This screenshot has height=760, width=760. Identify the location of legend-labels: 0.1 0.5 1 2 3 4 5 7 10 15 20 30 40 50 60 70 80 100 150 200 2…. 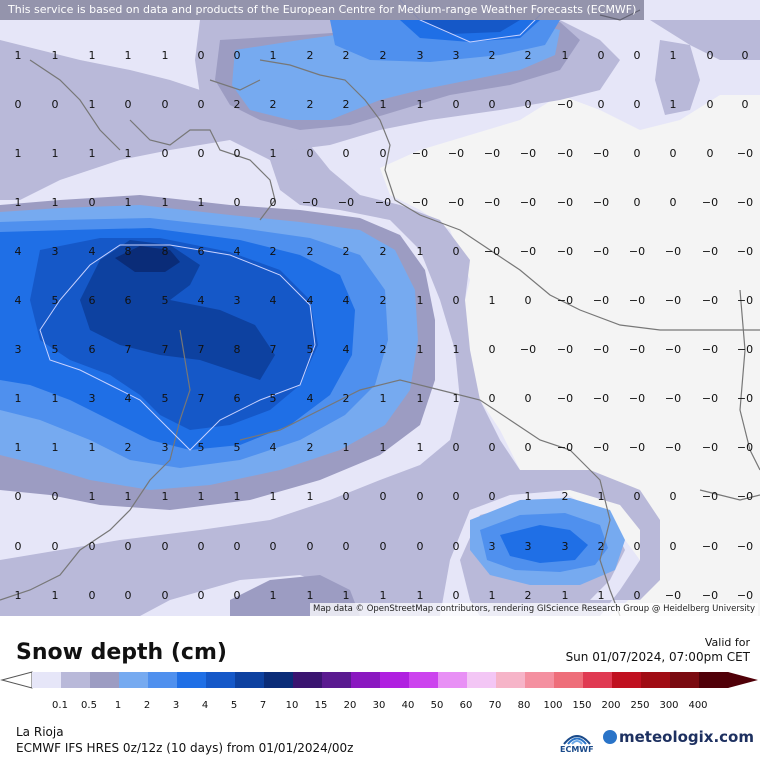
(380, 705).